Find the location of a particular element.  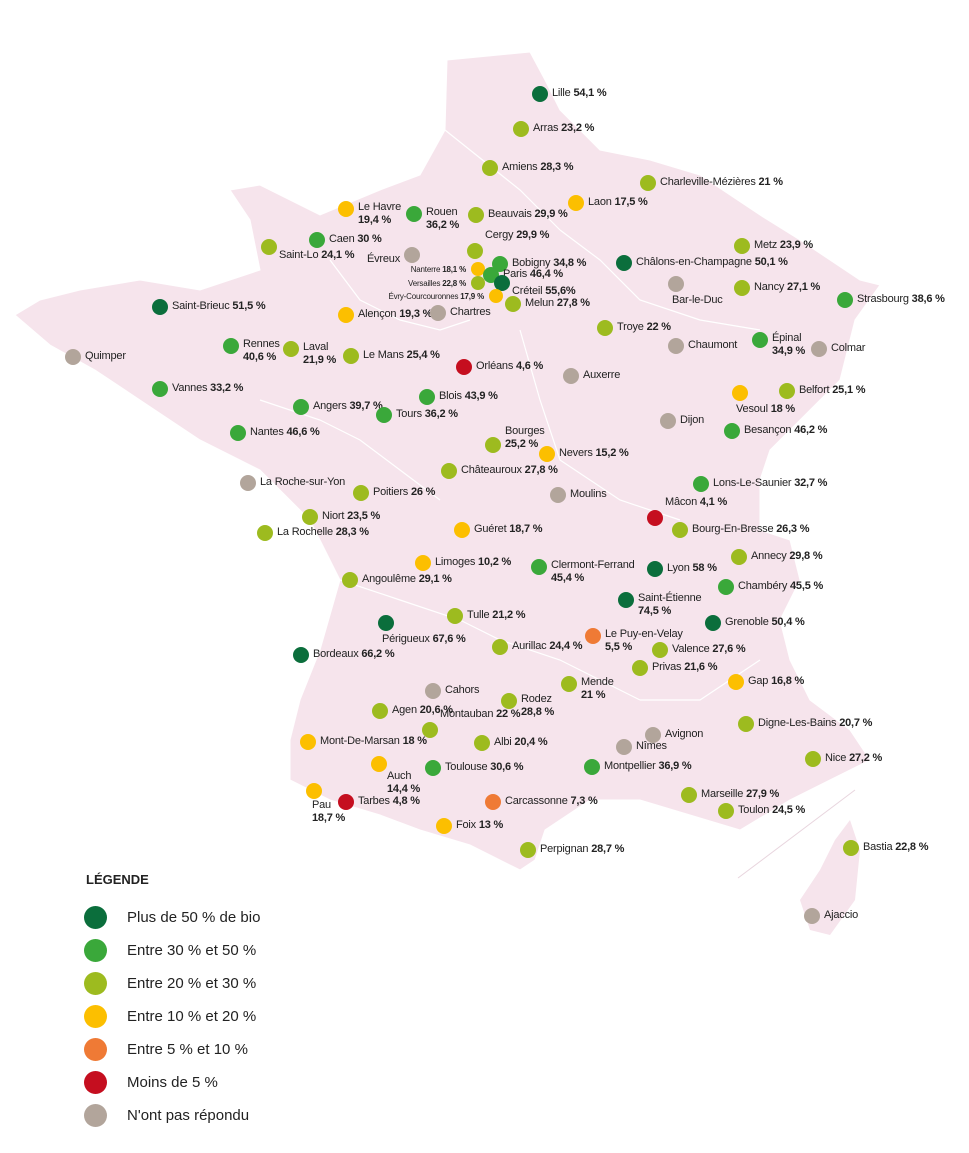

legend-item-30-50: Entre 30 % et 50 % is located at coordinates (170, 950).